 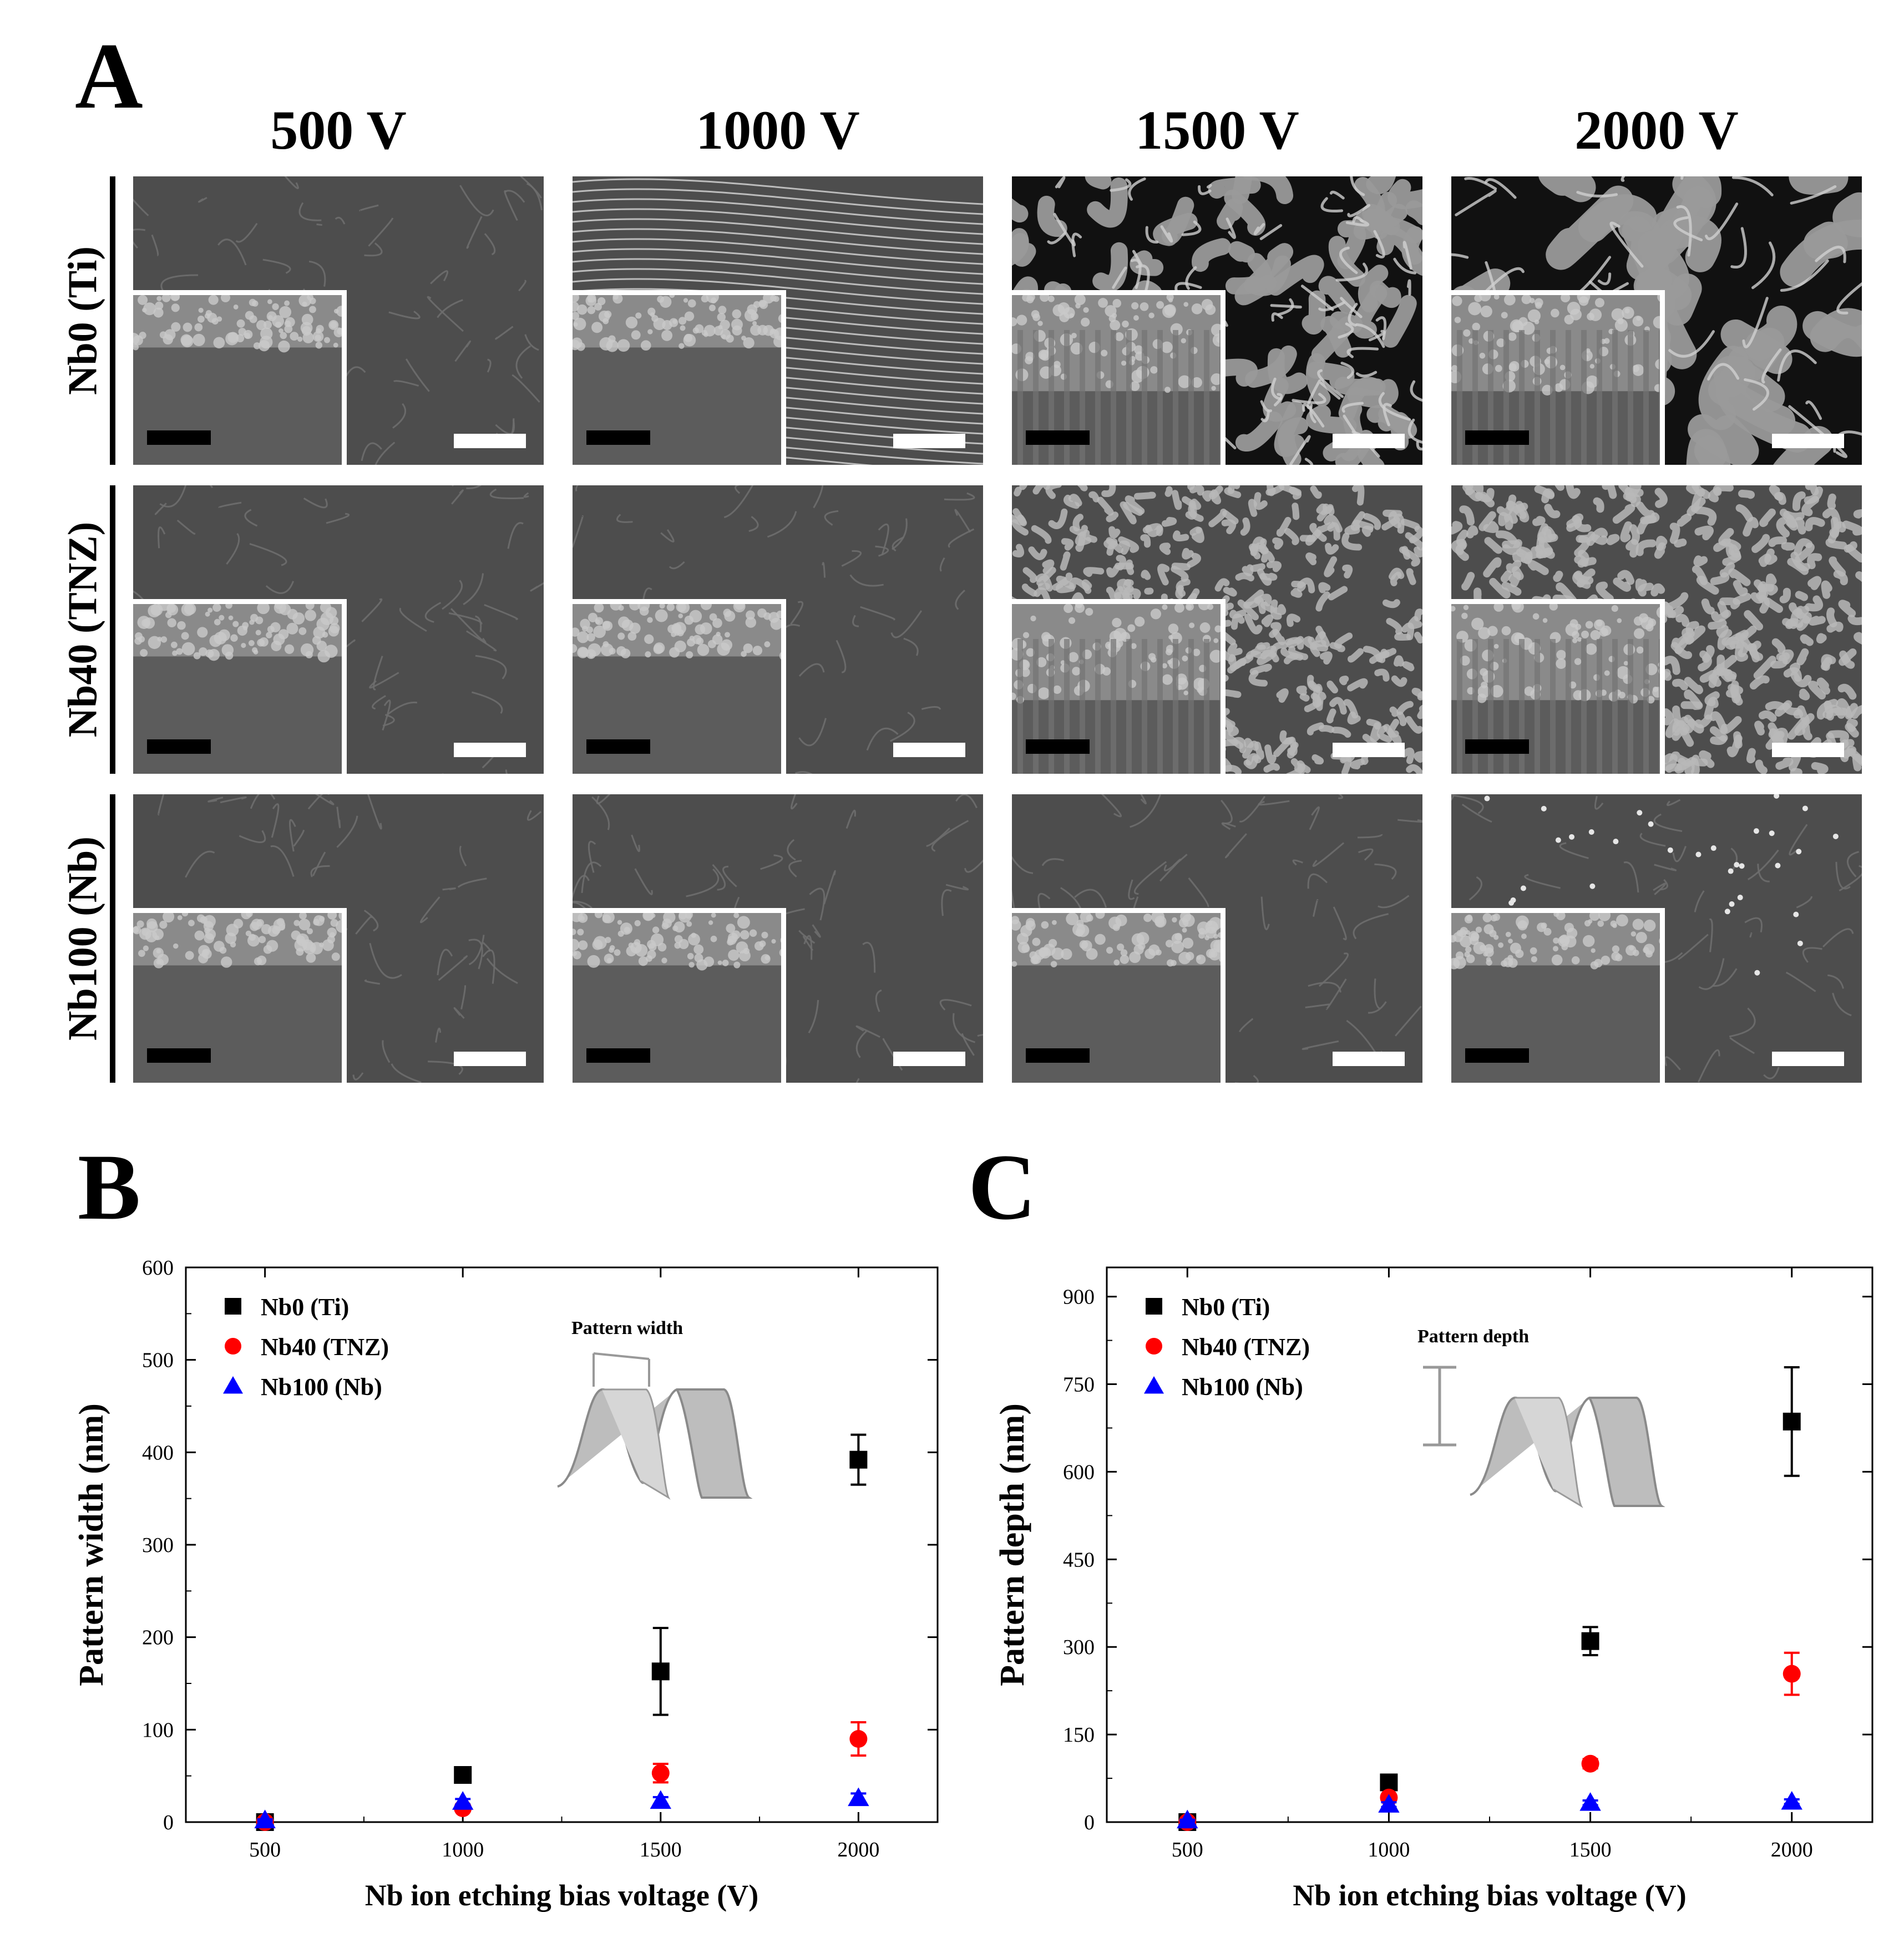 I want to click on sem-image-nb0-1000v, so click(x=778, y=320).